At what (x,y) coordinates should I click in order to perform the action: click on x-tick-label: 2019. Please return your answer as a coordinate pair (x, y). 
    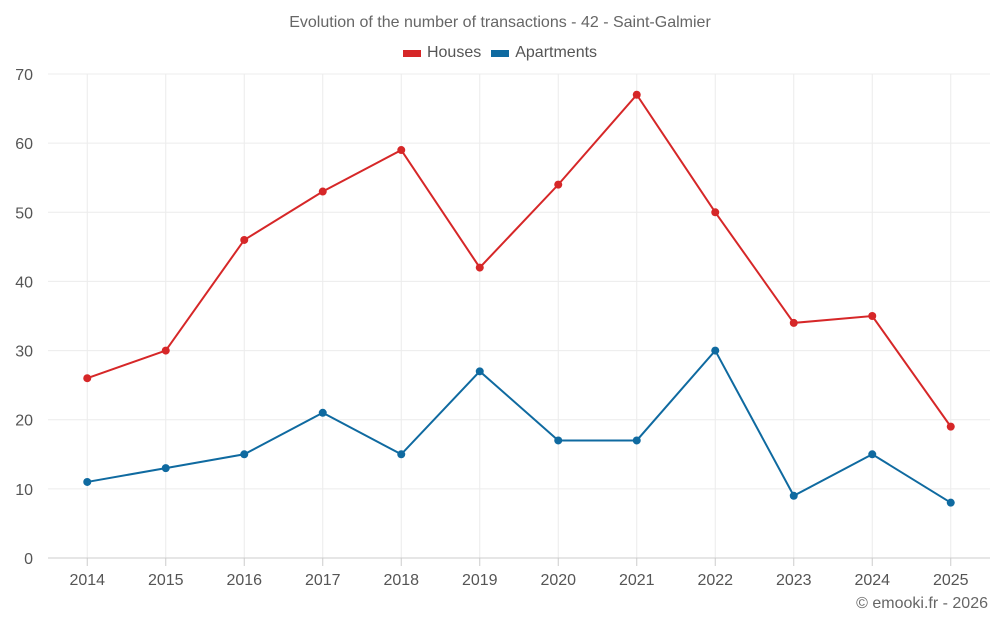
    Looking at the image, I should click on (480, 580).